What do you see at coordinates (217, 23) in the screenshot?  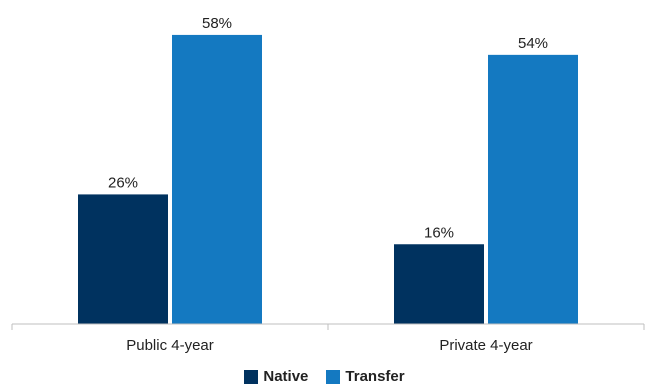 I see `data-label-transfer-0: 58%` at bounding box center [217, 23].